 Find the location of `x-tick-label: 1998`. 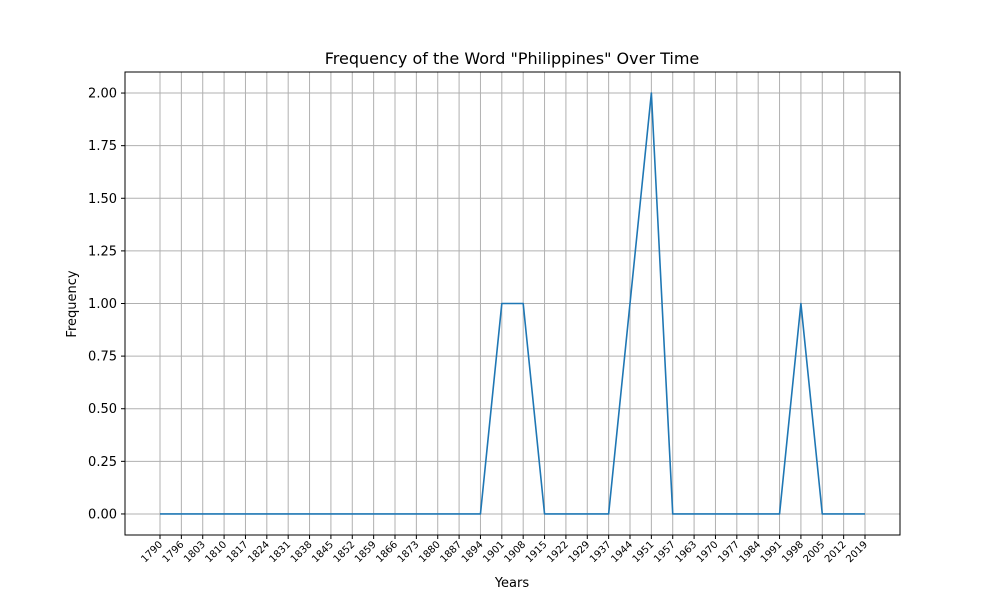

x-tick-label: 1998 is located at coordinates (793, 552).